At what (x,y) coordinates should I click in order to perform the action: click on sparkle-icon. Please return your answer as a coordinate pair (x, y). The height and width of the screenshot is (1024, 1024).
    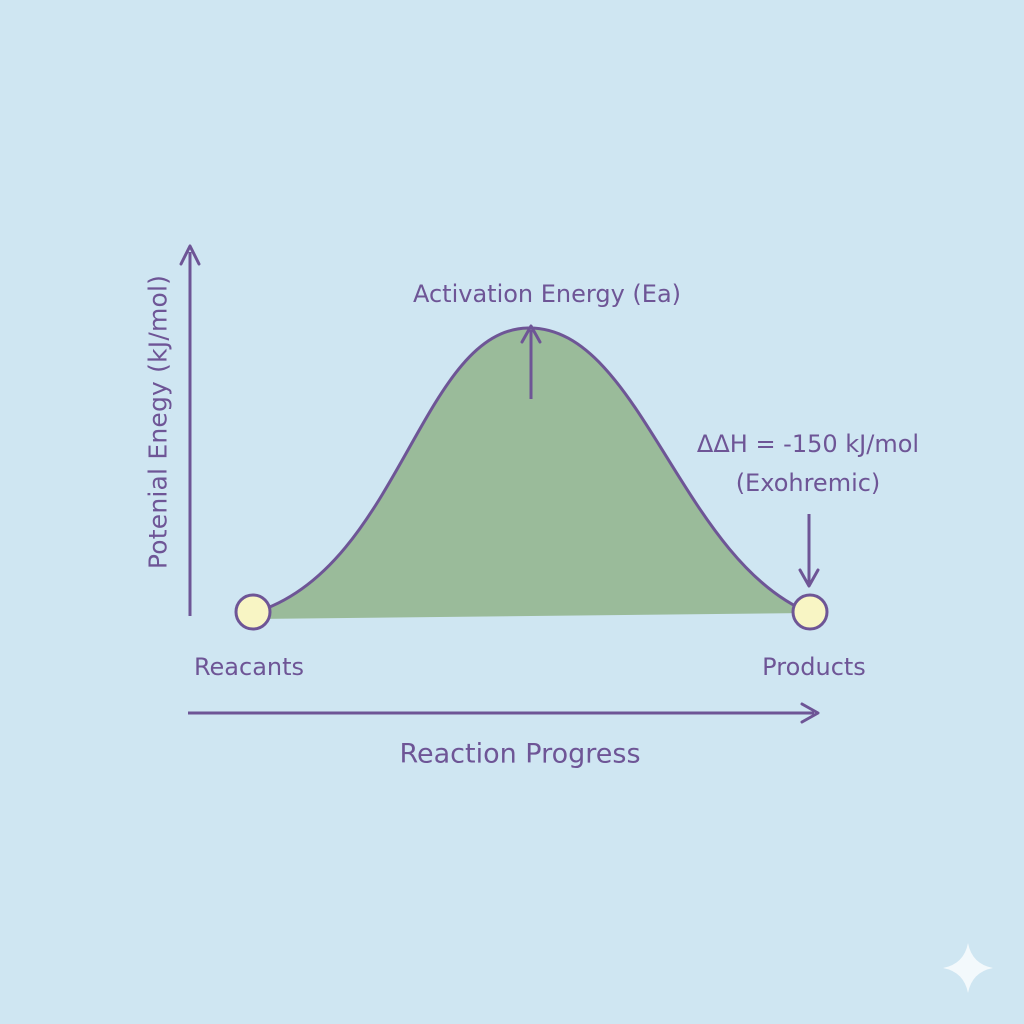
    Looking at the image, I should click on (968, 968).